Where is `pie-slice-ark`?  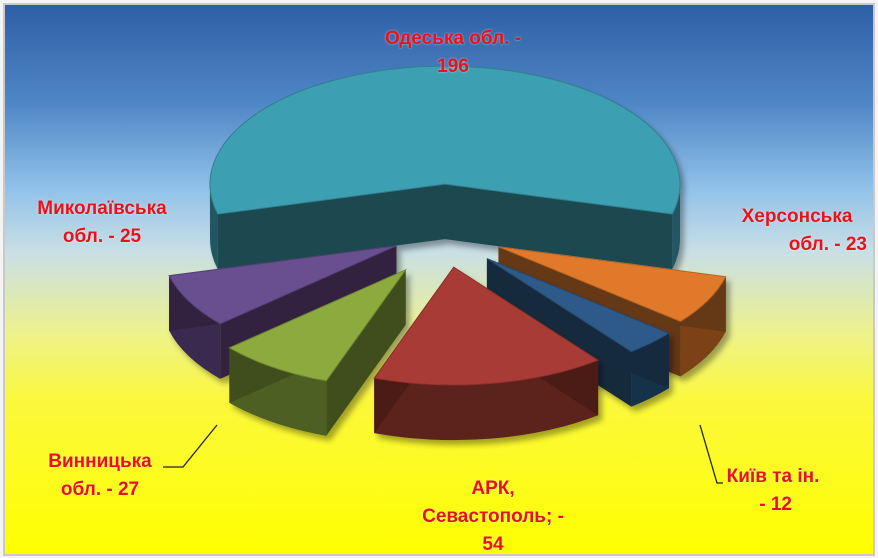
pie-slice-ark is located at coordinates (486, 353).